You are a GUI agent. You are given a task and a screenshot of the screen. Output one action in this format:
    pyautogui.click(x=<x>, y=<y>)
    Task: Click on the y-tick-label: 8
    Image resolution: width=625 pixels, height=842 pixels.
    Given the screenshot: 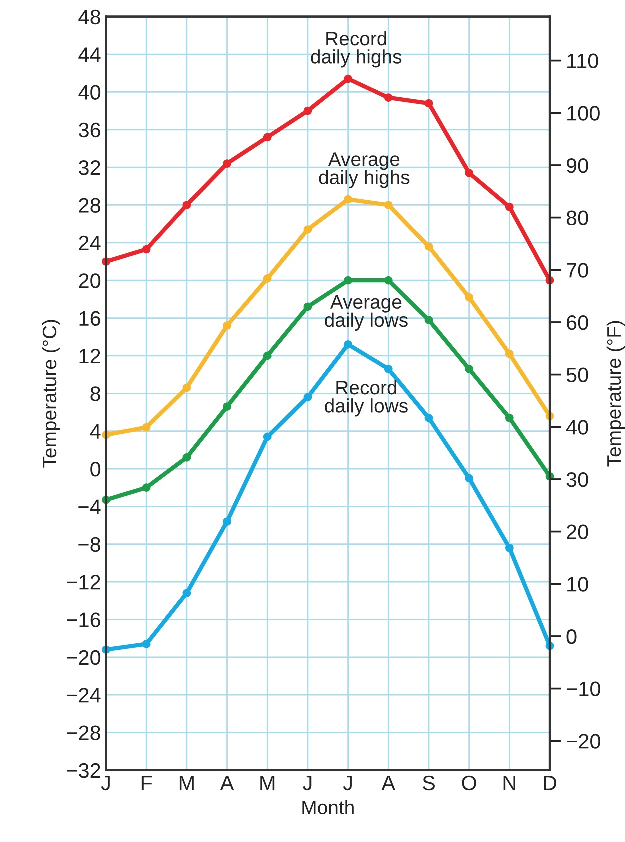 What is the action you would take?
    pyautogui.click(x=95, y=394)
    